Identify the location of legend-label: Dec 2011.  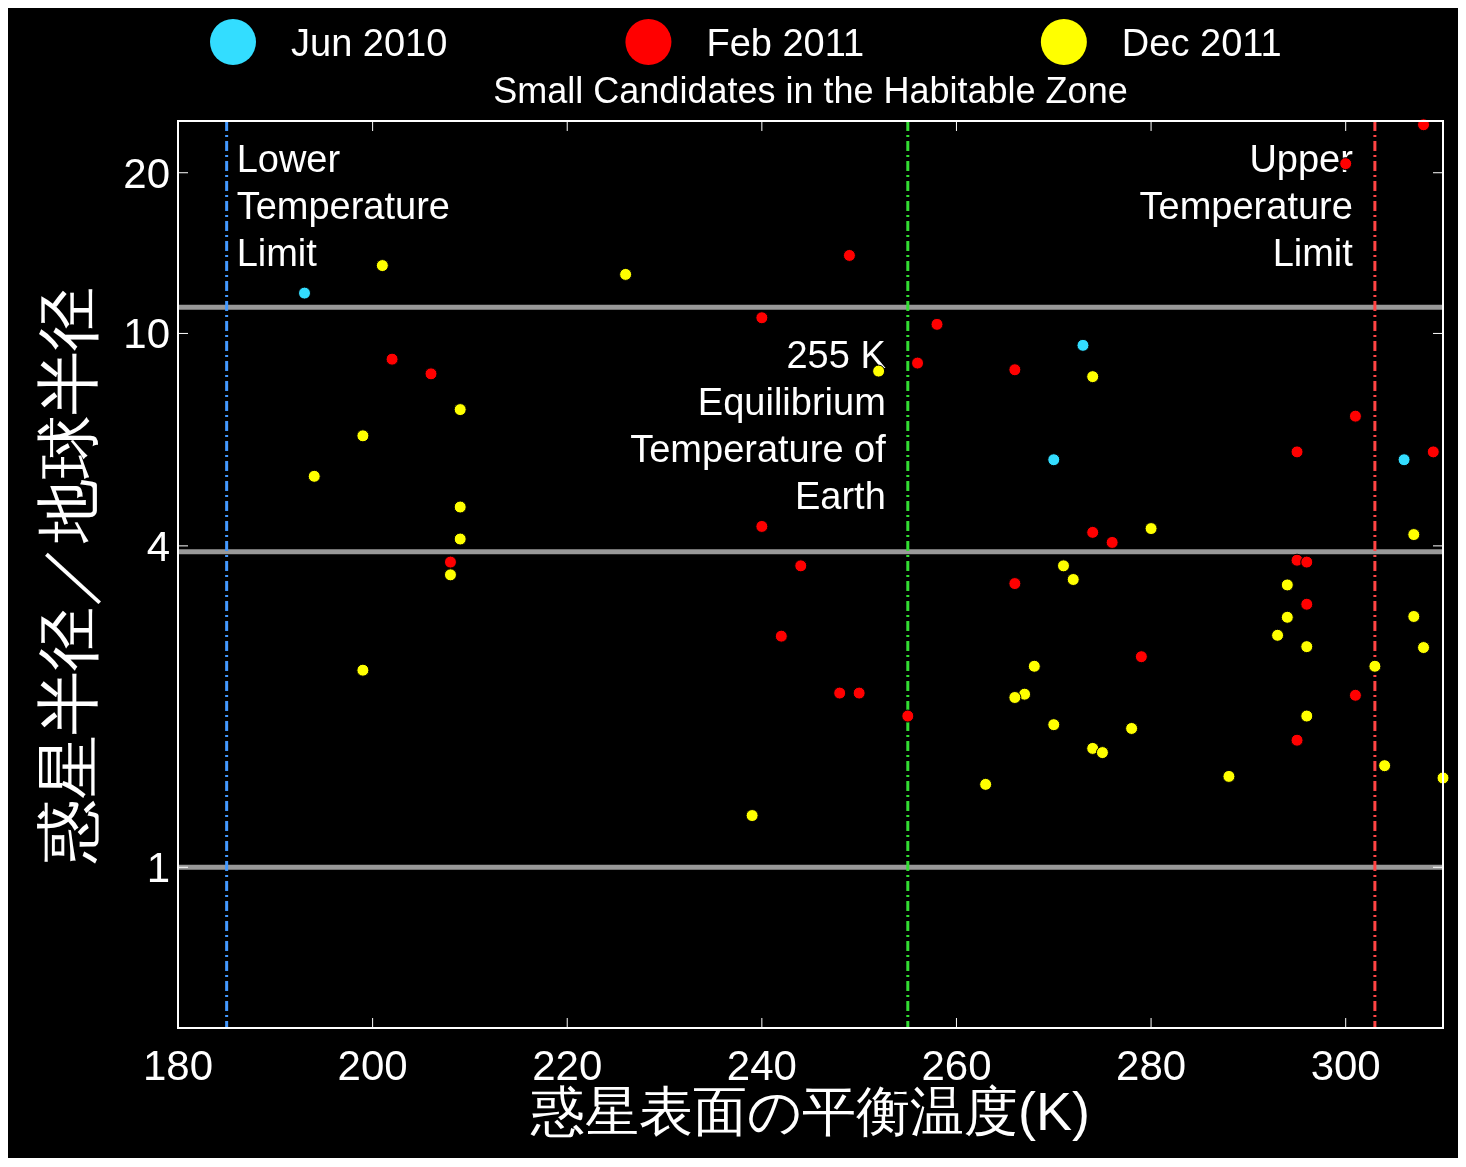
(1201, 43).